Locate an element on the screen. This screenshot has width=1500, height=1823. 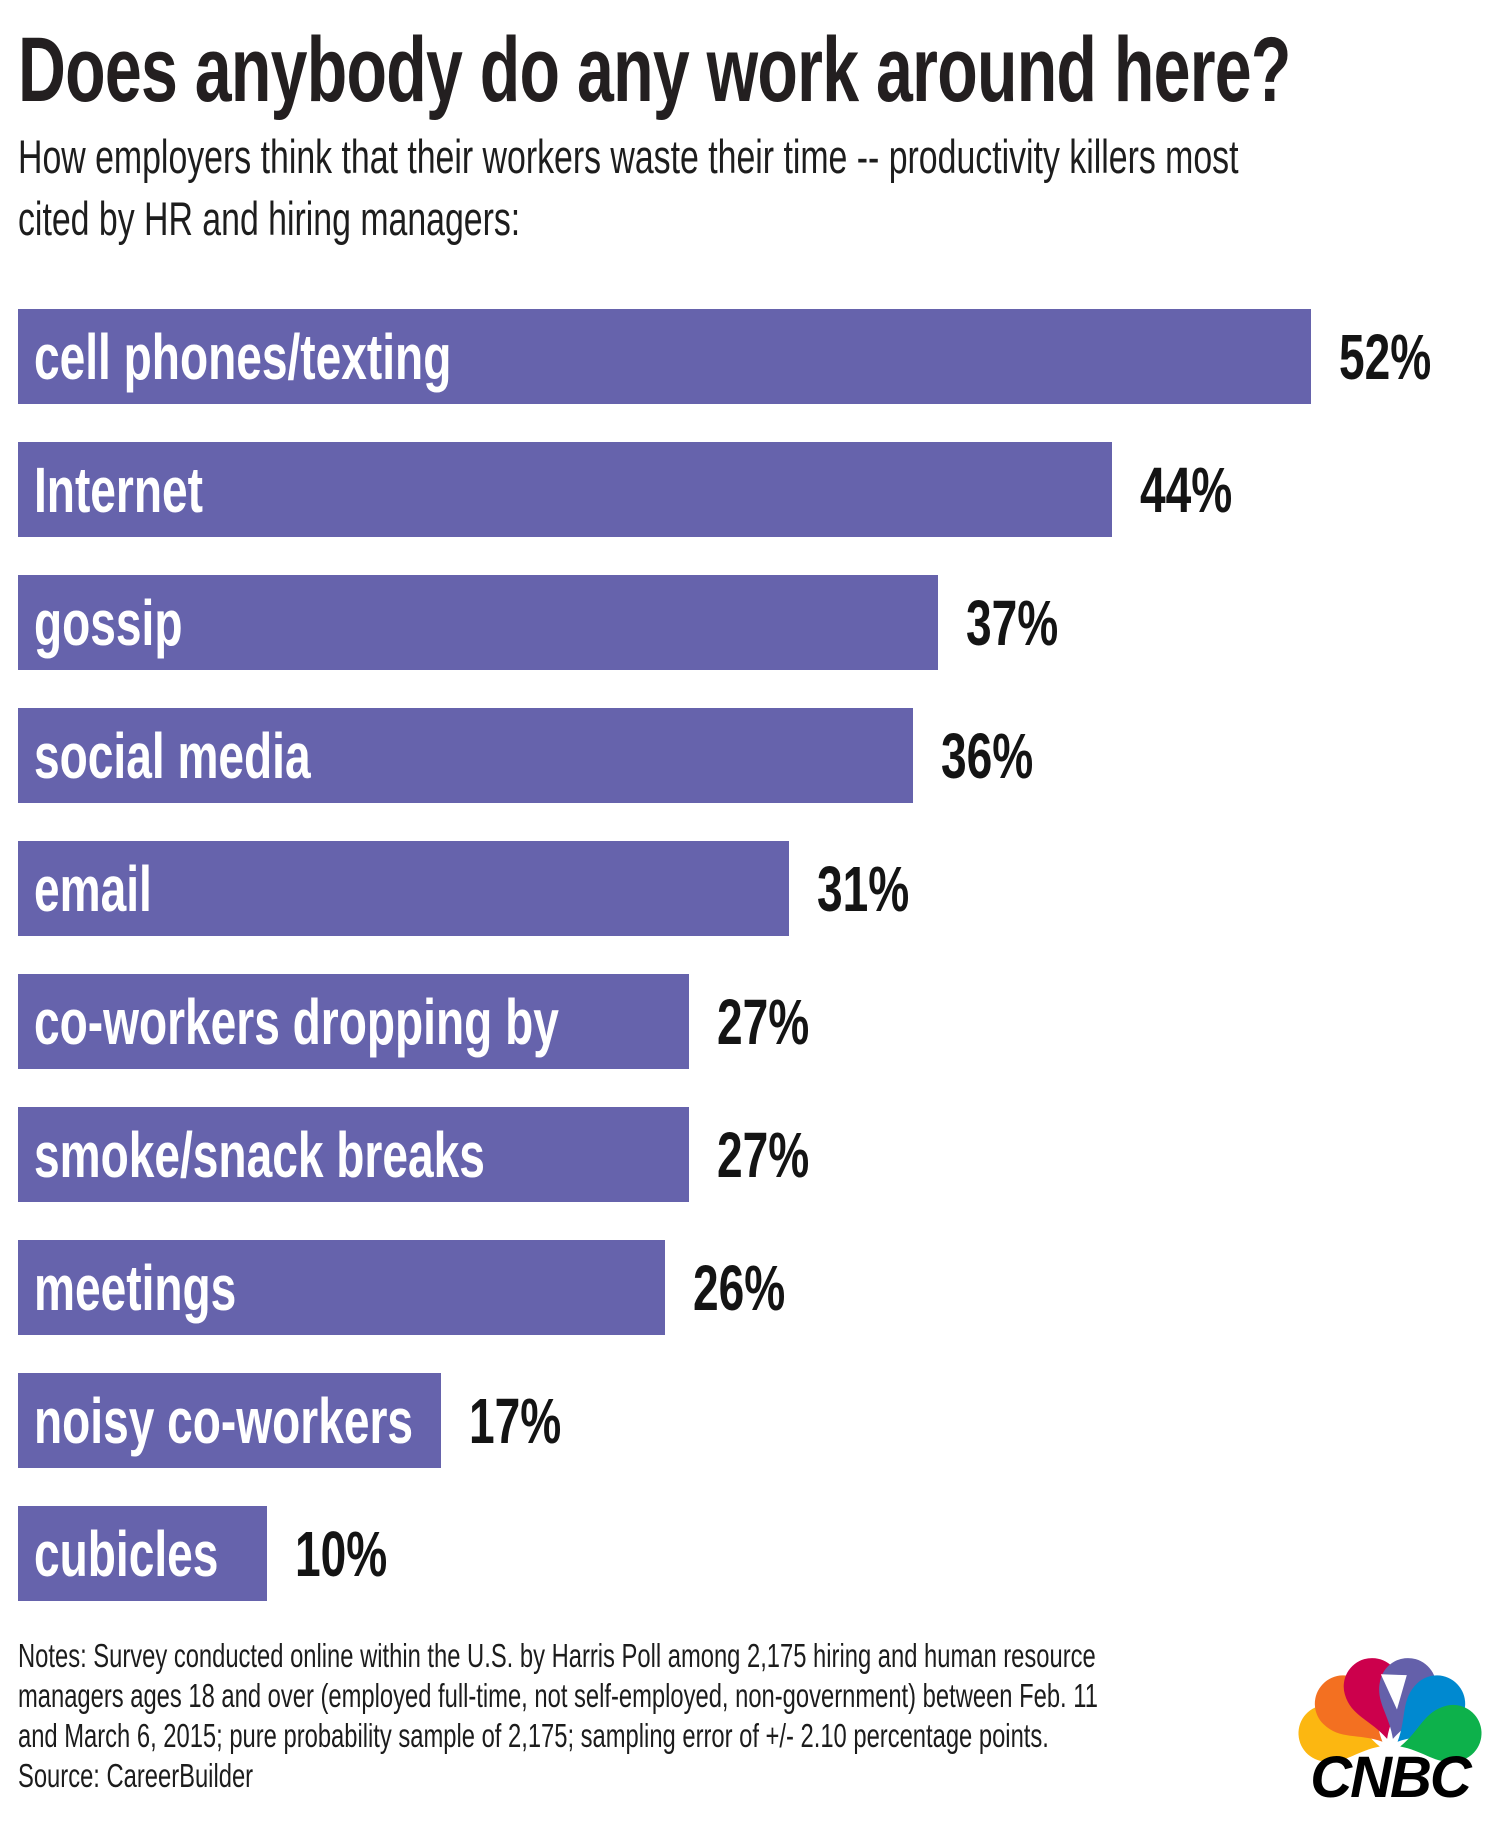
bar-value-label: 37% is located at coordinates (1030, 623).